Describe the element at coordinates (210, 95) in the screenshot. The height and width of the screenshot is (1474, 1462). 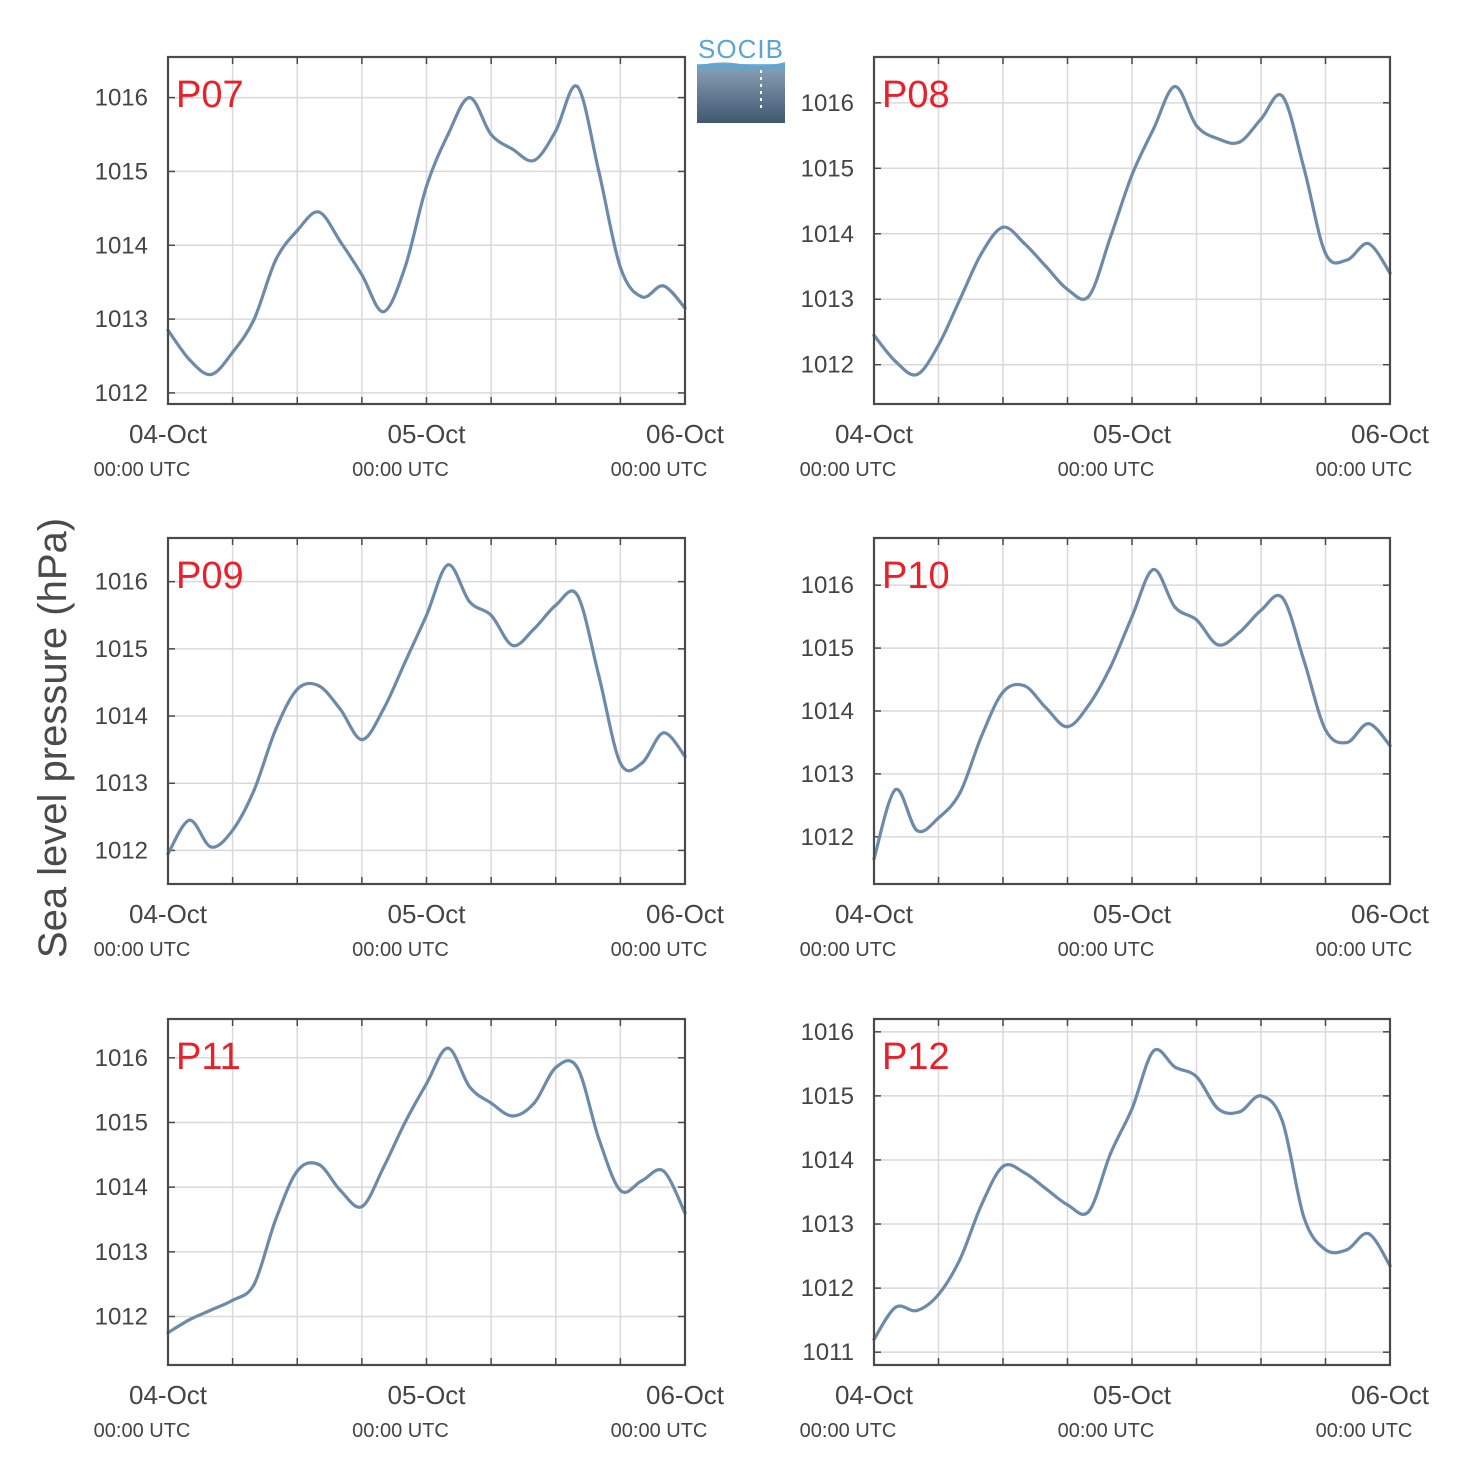
I see `station-label: P07` at that location.